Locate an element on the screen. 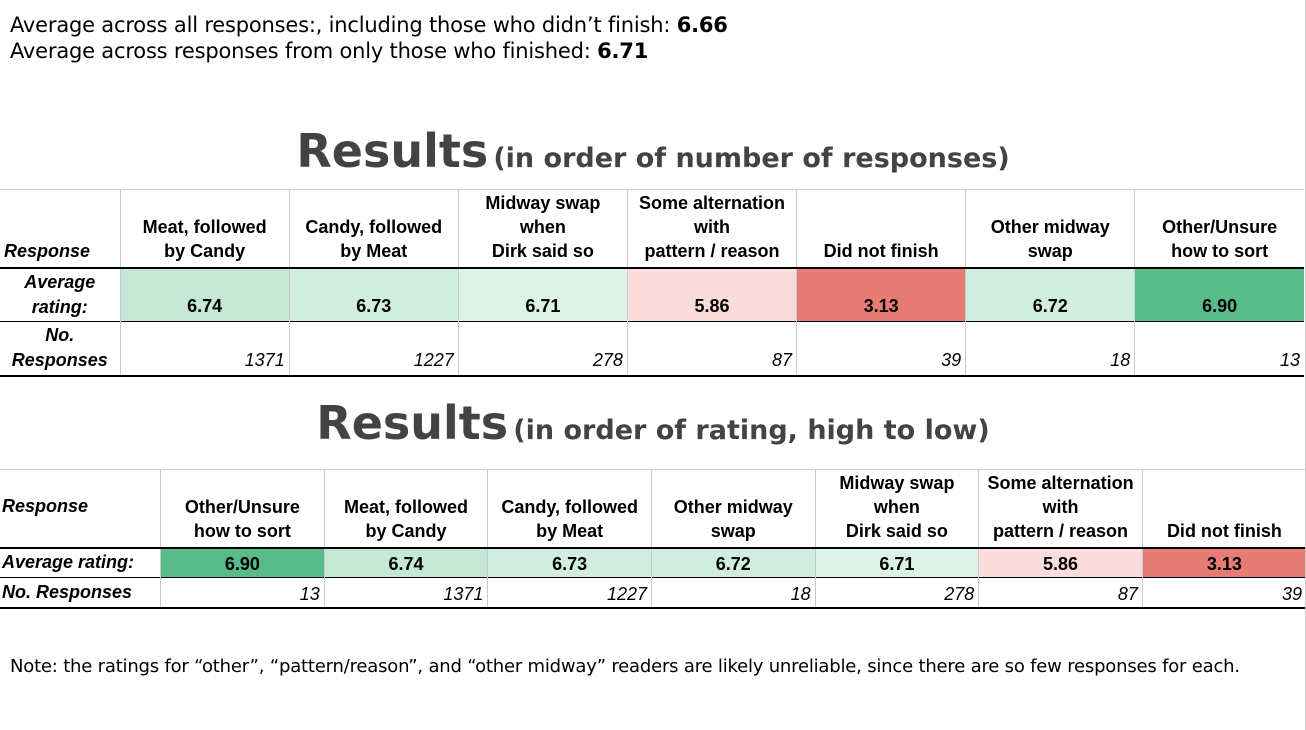  table1-label-line: Average is located at coordinates (60, 281).